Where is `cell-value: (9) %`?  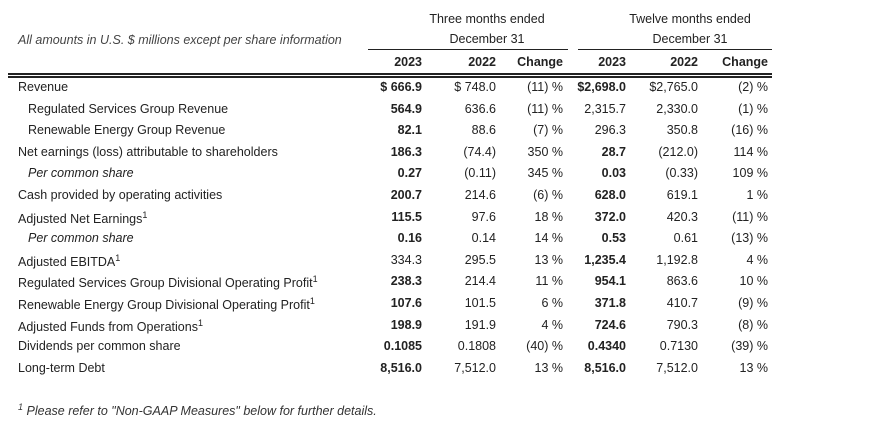 cell-value: (9) % is located at coordinates (753, 303).